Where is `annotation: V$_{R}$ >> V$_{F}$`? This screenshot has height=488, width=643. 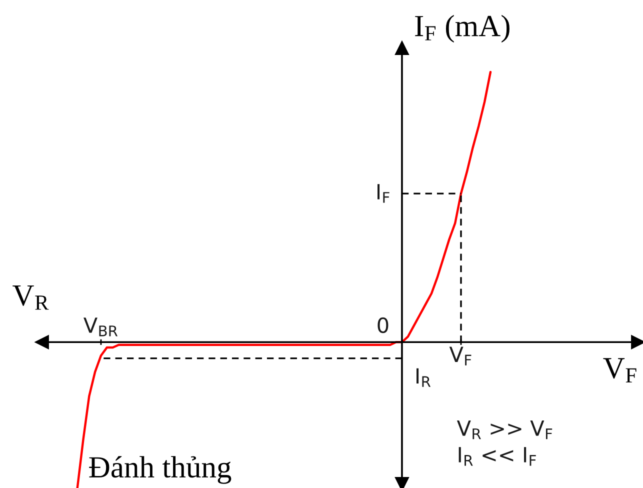
annotation: V$_{R}$ >> V$_{F}$ is located at coordinates (504, 430).